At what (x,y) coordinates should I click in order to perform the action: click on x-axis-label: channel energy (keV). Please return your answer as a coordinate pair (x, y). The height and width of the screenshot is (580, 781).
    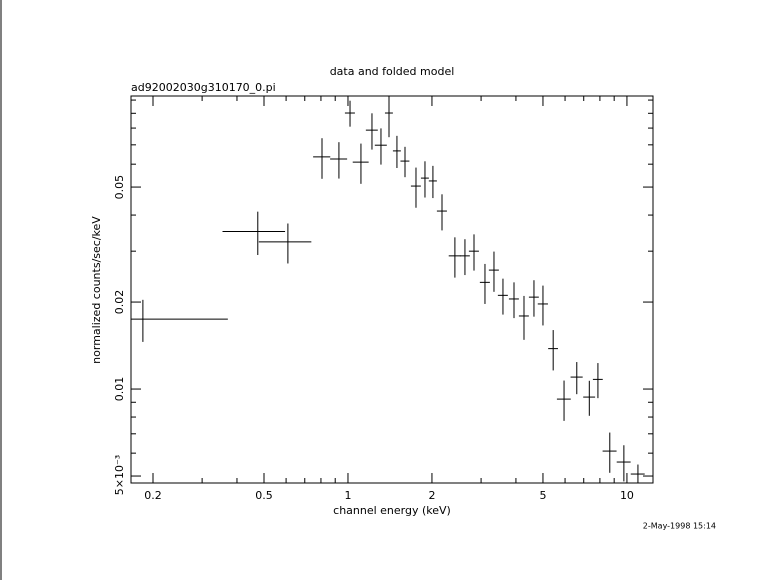
    Looking at the image, I should click on (392, 510).